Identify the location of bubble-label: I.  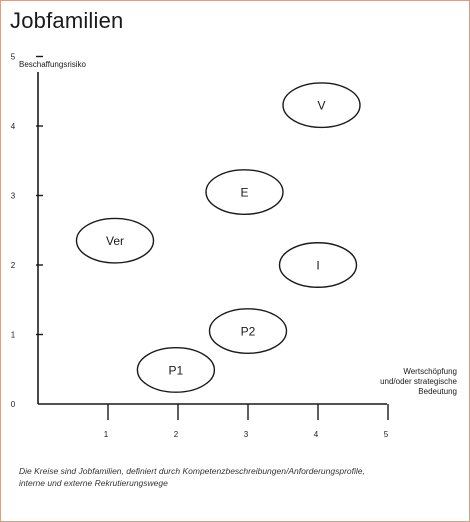
(317, 266).